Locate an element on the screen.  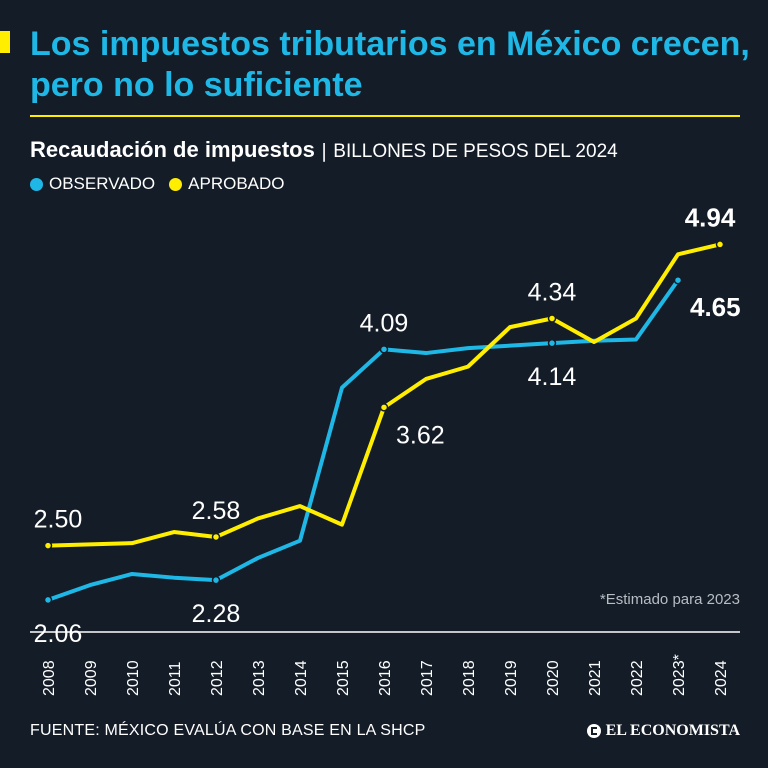
chart-legend: OBSERVADO APROBADO is located at coordinates (164, 184).